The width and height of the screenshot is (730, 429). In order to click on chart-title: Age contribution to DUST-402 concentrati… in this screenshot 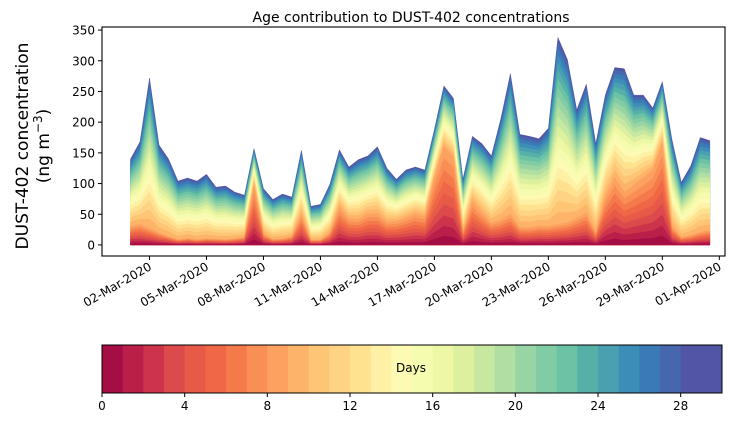, I will do `click(411, 18)`.